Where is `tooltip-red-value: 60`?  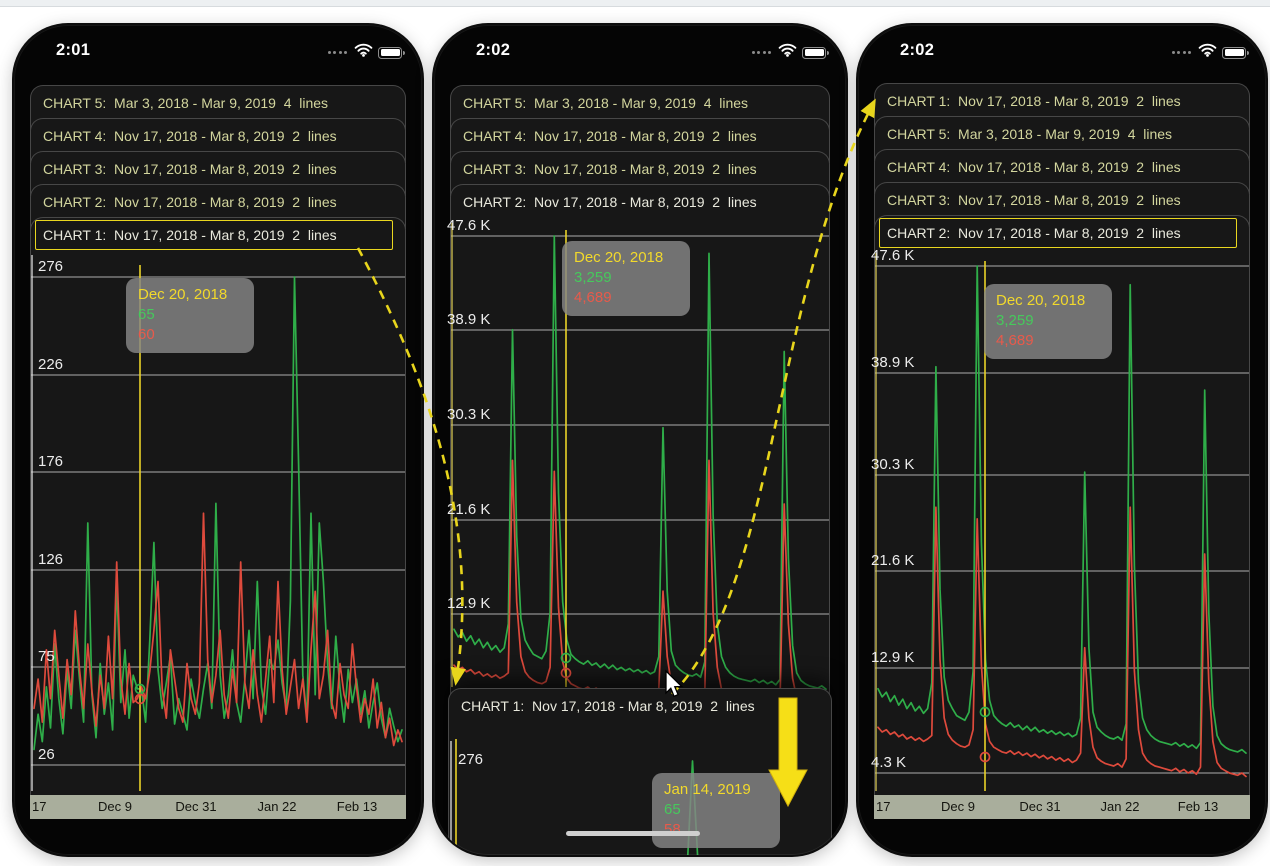 tooltip-red-value: 60 is located at coordinates (146, 334).